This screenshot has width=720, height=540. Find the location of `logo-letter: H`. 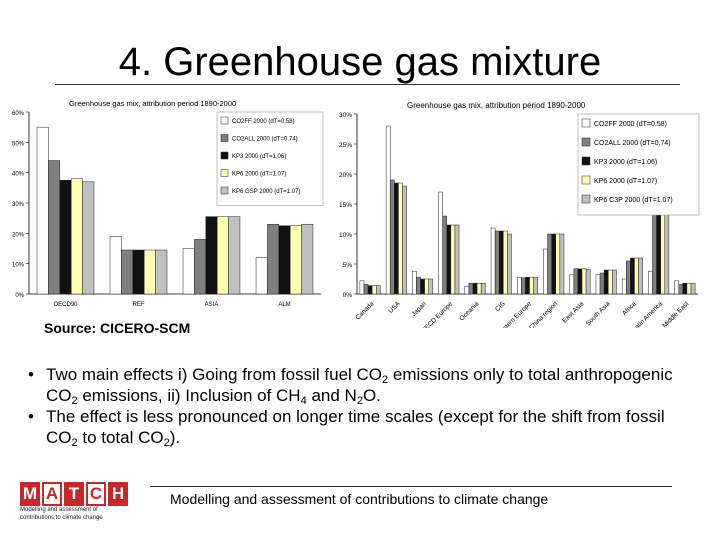

logo-letter: H is located at coordinates (118, 494).